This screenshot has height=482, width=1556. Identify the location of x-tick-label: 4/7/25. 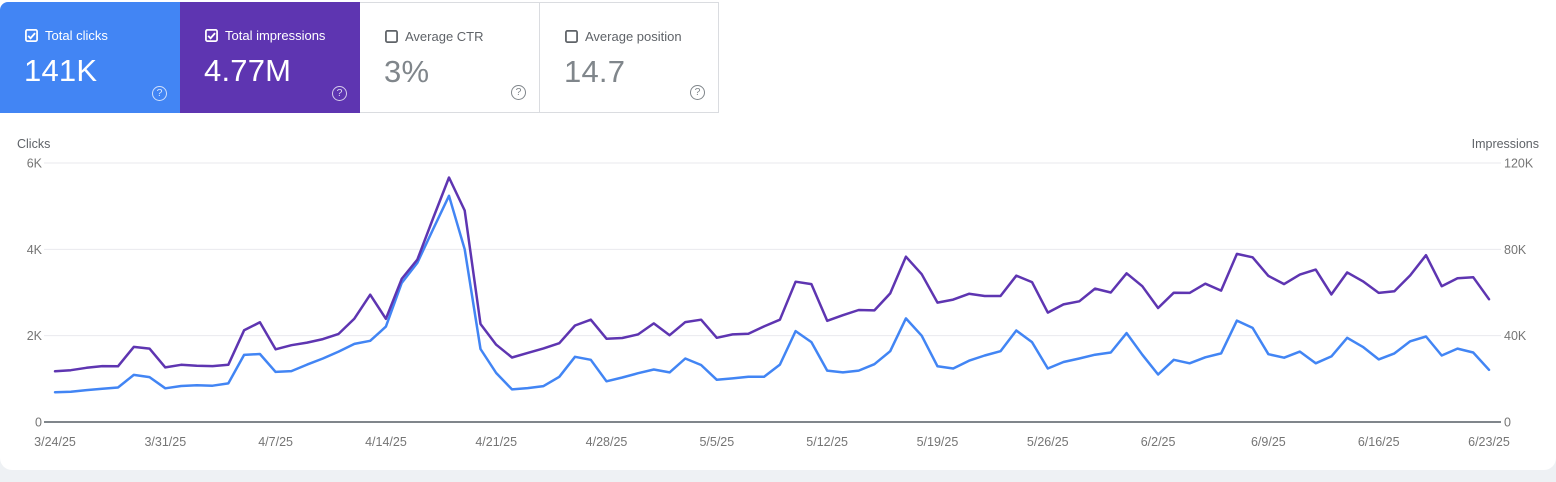
(275, 442).